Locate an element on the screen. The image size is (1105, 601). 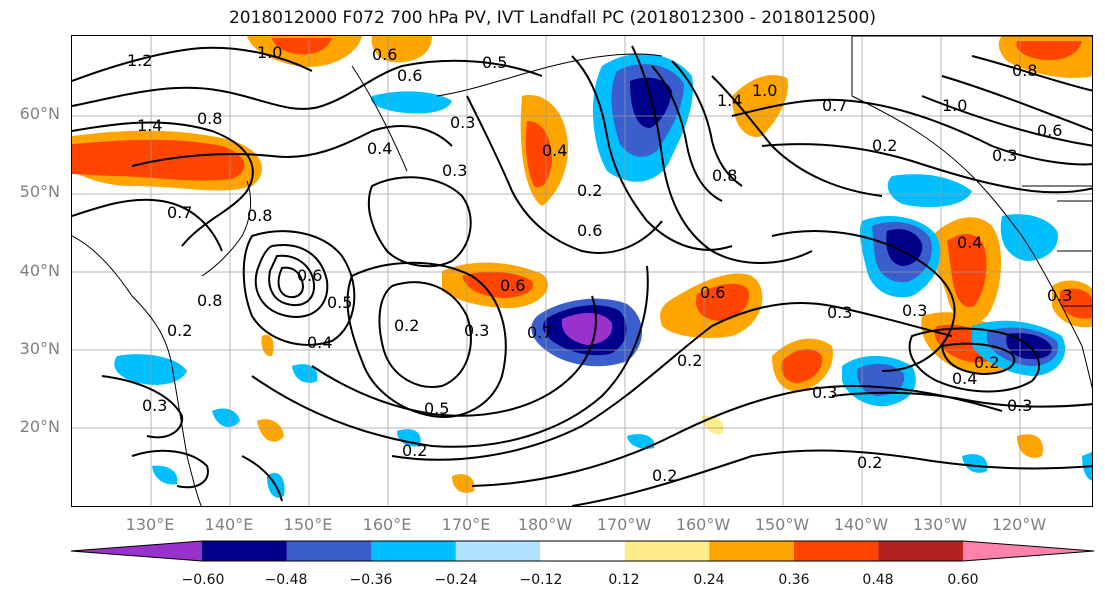
colorbar-tick-label: 0.60 is located at coordinates (963, 580).